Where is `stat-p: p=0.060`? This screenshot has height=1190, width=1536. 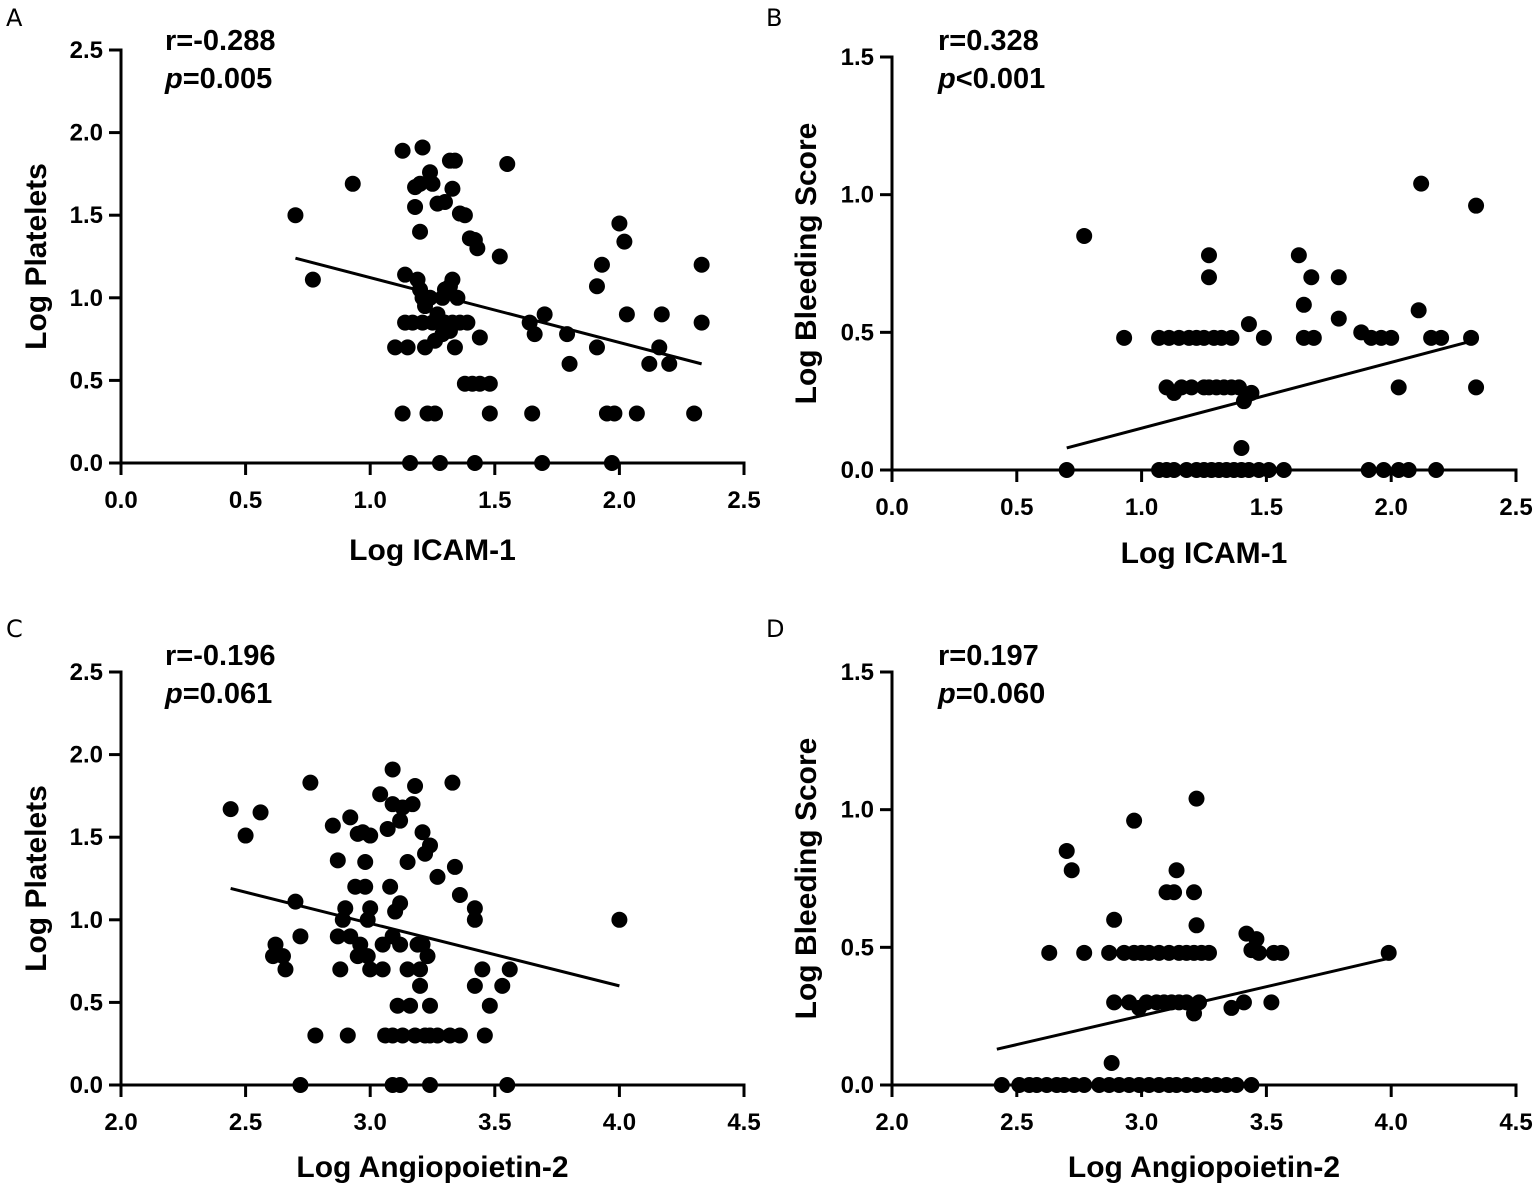 stat-p: p=0.060 is located at coordinates (991, 694).